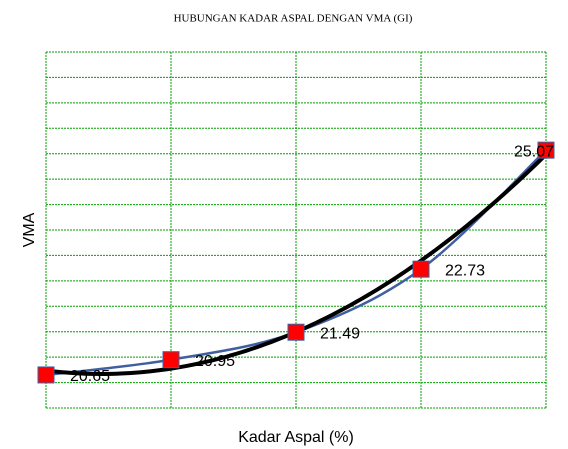 The height and width of the screenshot is (449, 568). I want to click on data-label: 25.07, so click(534, 151).